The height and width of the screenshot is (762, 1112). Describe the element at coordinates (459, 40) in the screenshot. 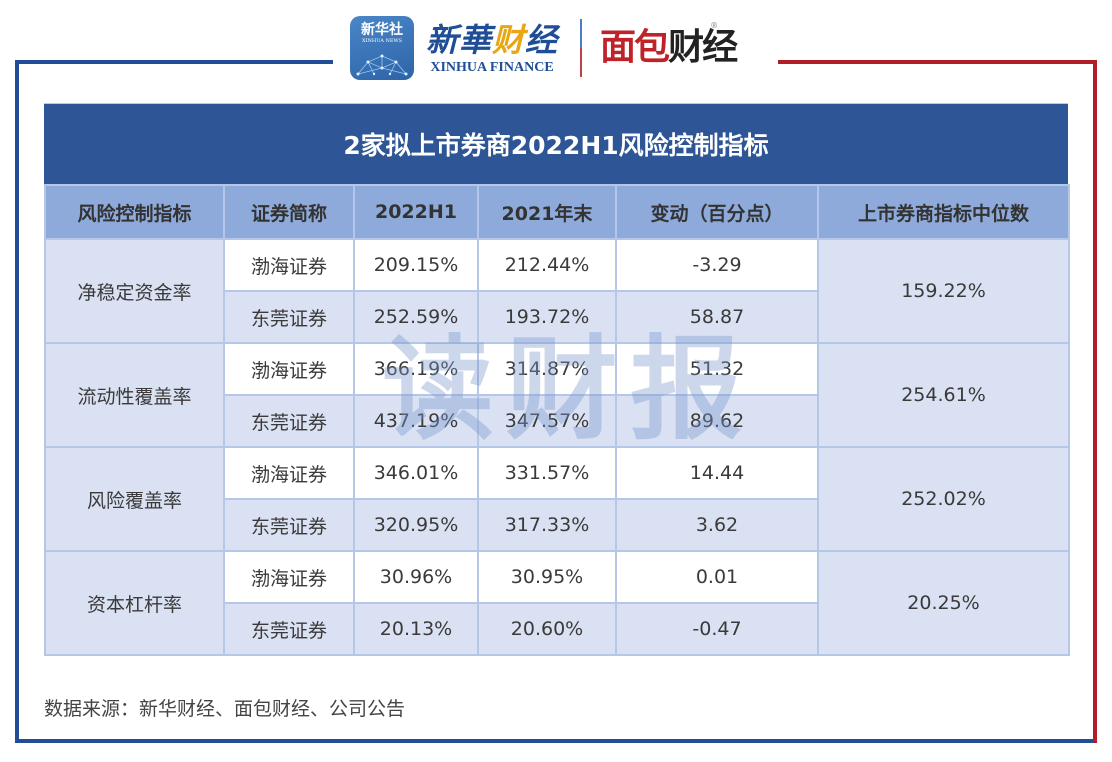

I see `xinhua-finance-logo-prefix: 新華` at that location.